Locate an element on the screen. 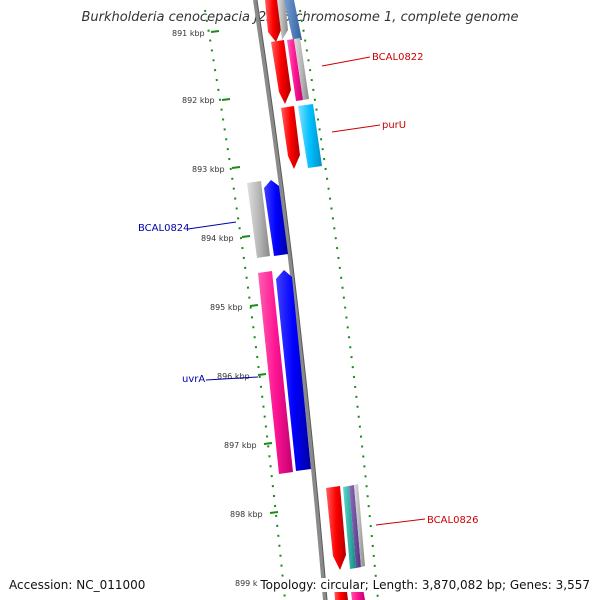 The height and width of the screenshot is (600, 600). gene-top-gray is located at coordinates (282, 20).